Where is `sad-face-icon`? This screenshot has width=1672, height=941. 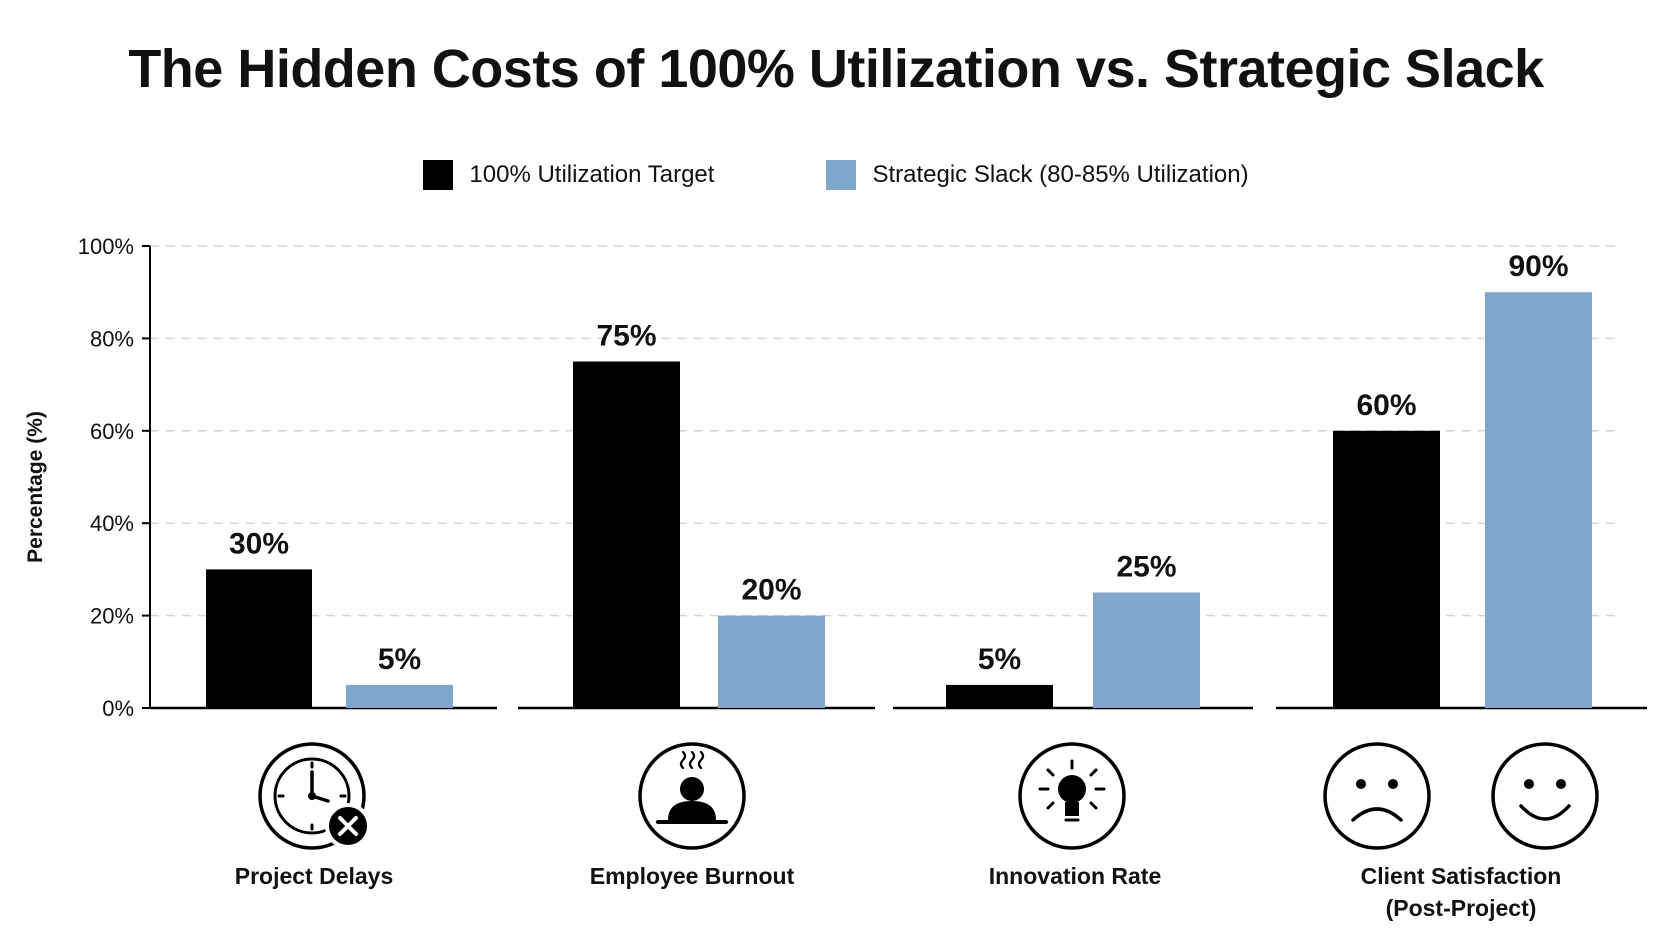 sad-face-icon is located at coordinates (1377, 796).